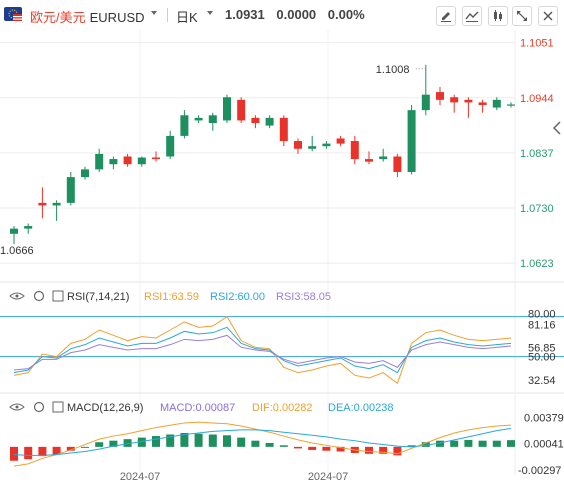 The image size is (564, 486). Describe the element at coordinates (548, 16) in the screenshot. I see `close-button` at that location.